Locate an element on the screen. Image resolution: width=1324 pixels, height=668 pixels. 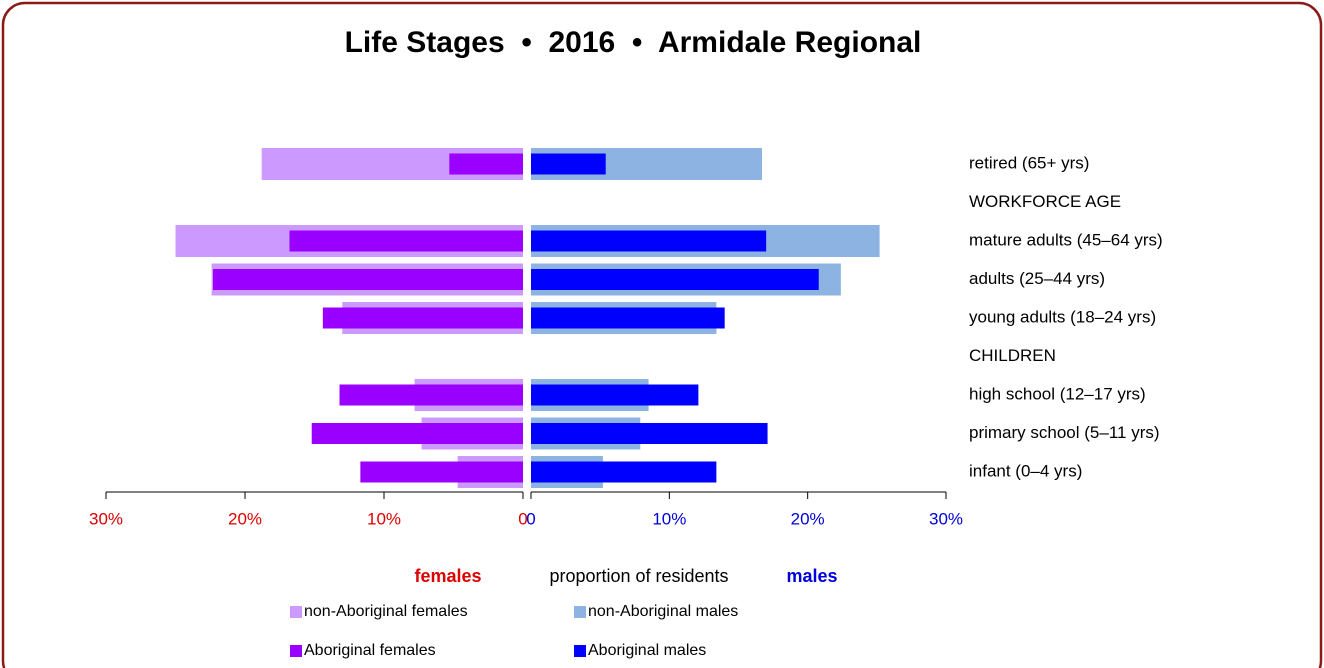
legend-label: Aboriginal females is located at coordinates (370, 650).